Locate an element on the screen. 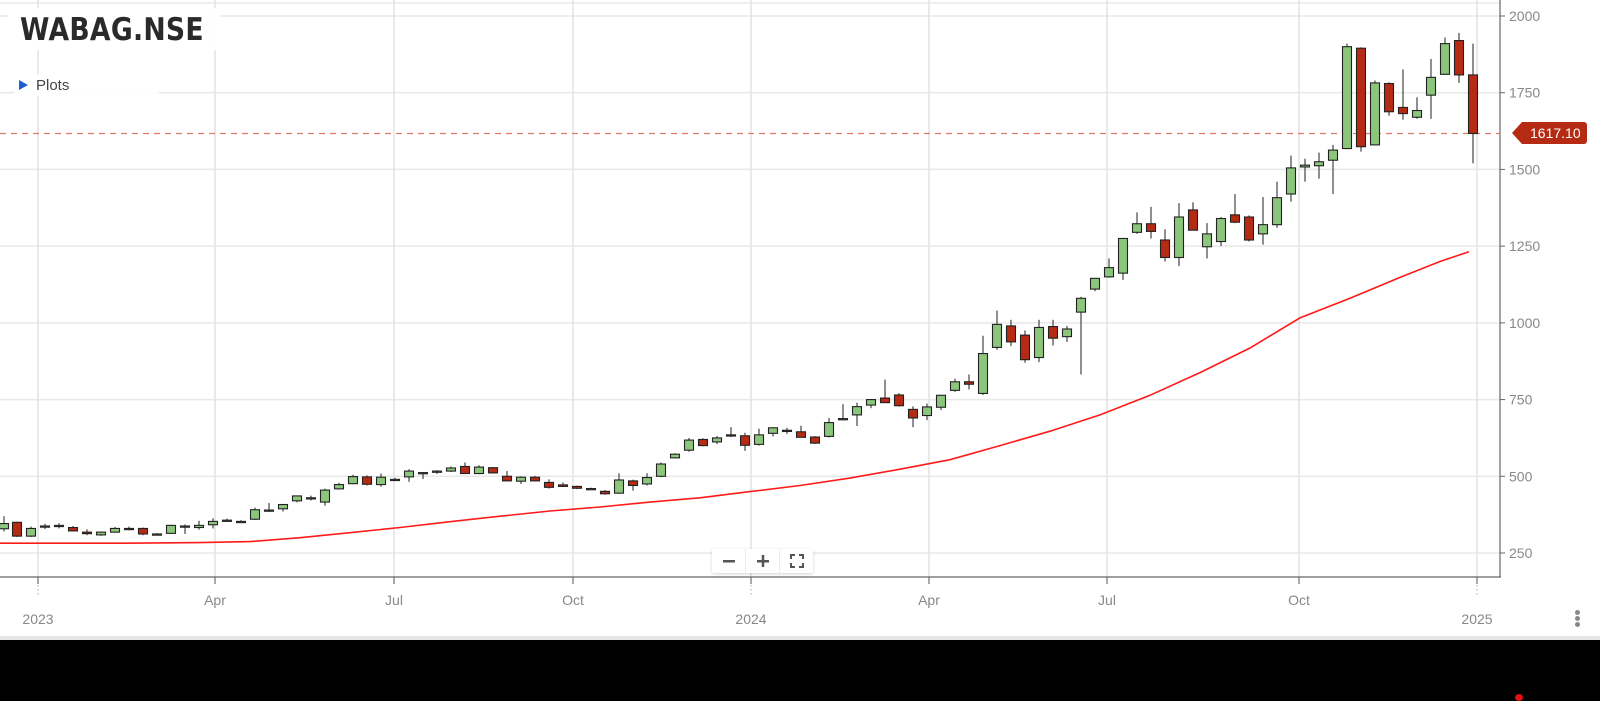 Image resolution: width=1600 pixels, height=701 pixels. x-tick-label: Oct is located at coordinates (573, 600).